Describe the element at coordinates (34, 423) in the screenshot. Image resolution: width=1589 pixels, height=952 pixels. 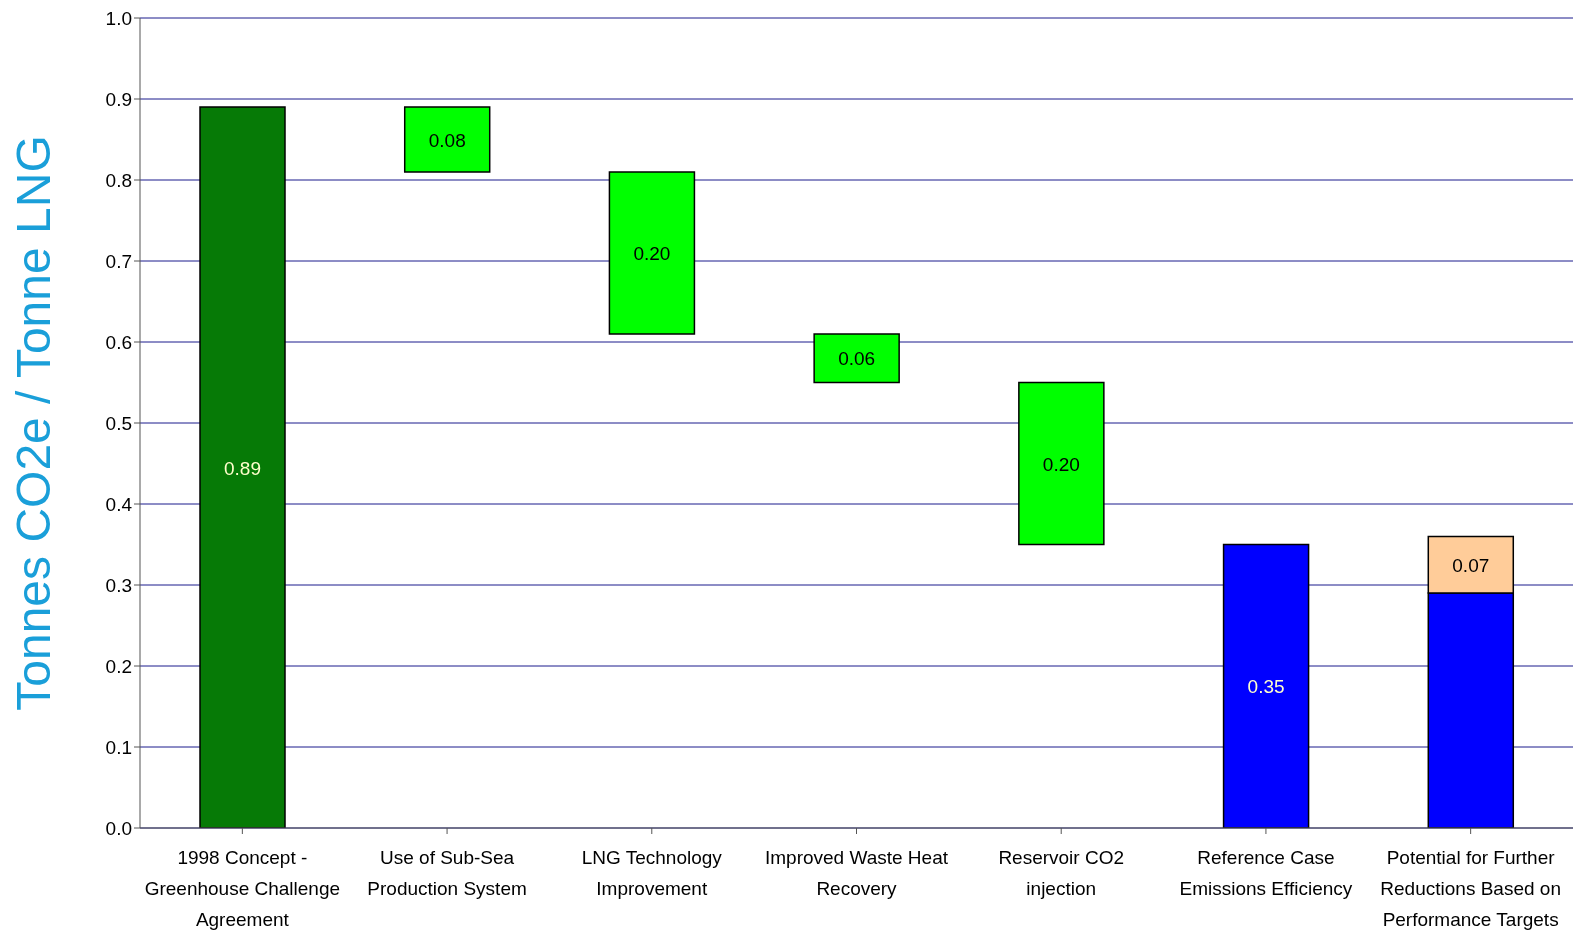
I see `y-axis-title: Tonnes CO2e / Tonne LNG` at that location.